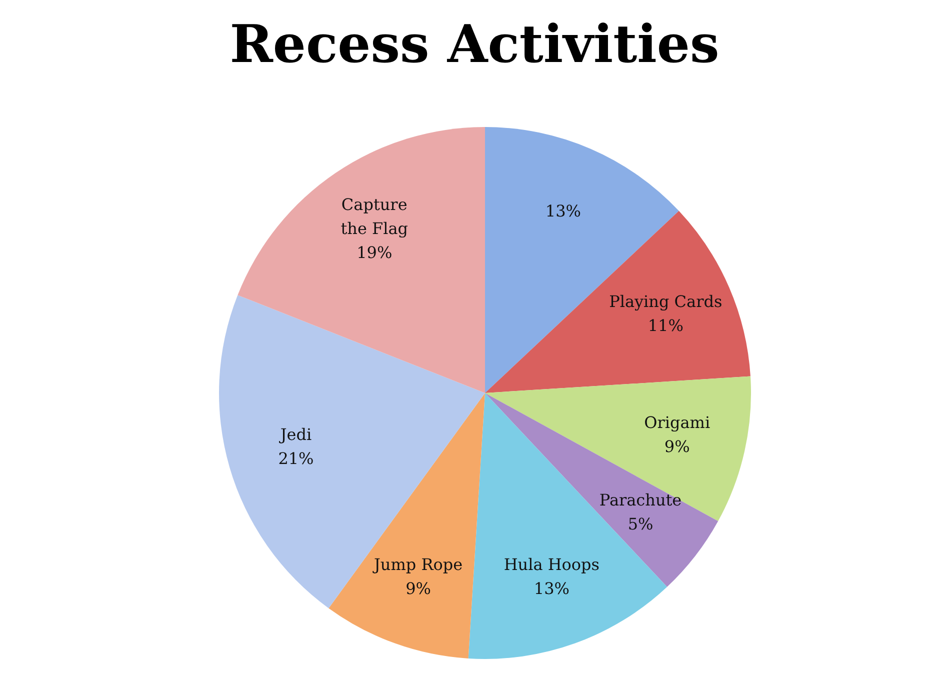 The height and width of the screenshot is (681, 949). I want to click on data-label: 5%, so click(641, 524).